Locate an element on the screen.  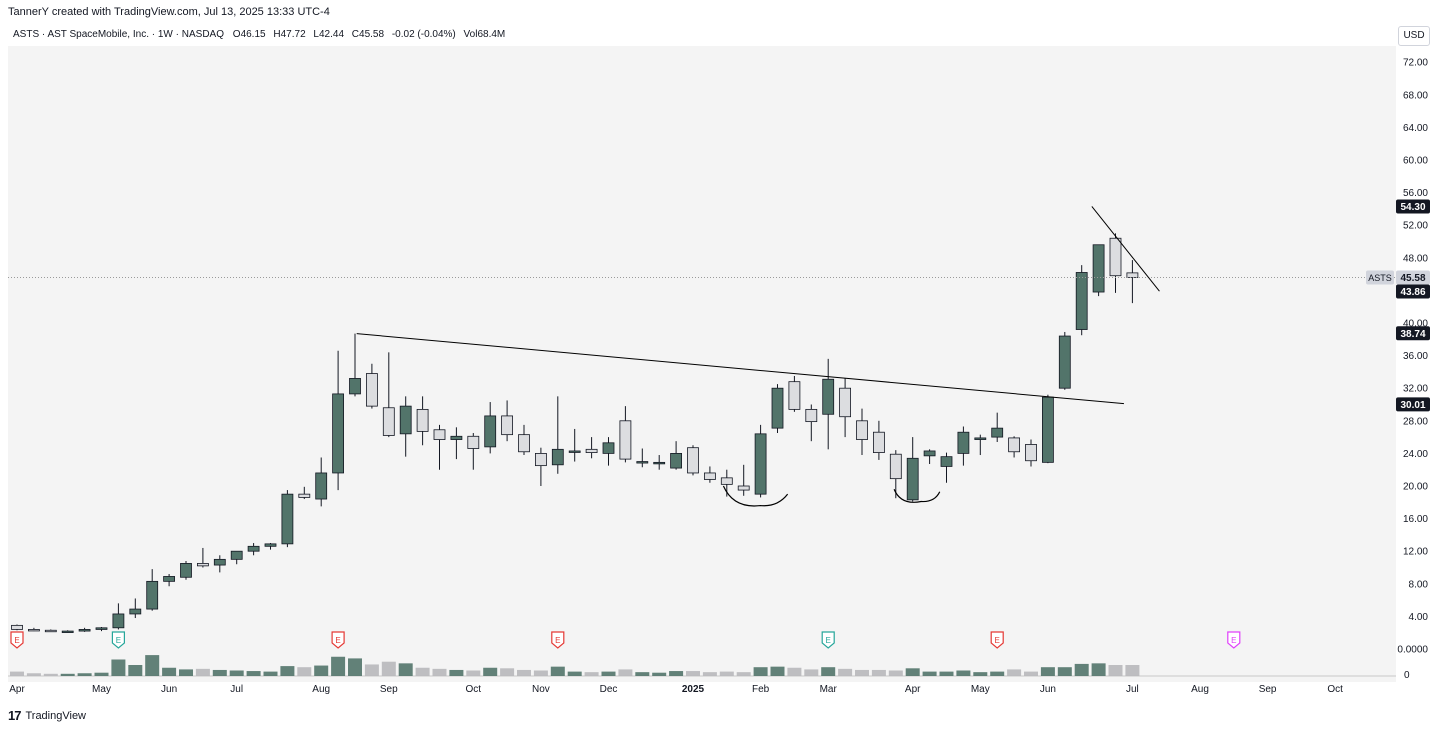
ticker-tag-label: ASTS is located at coordinates (1380, 278).